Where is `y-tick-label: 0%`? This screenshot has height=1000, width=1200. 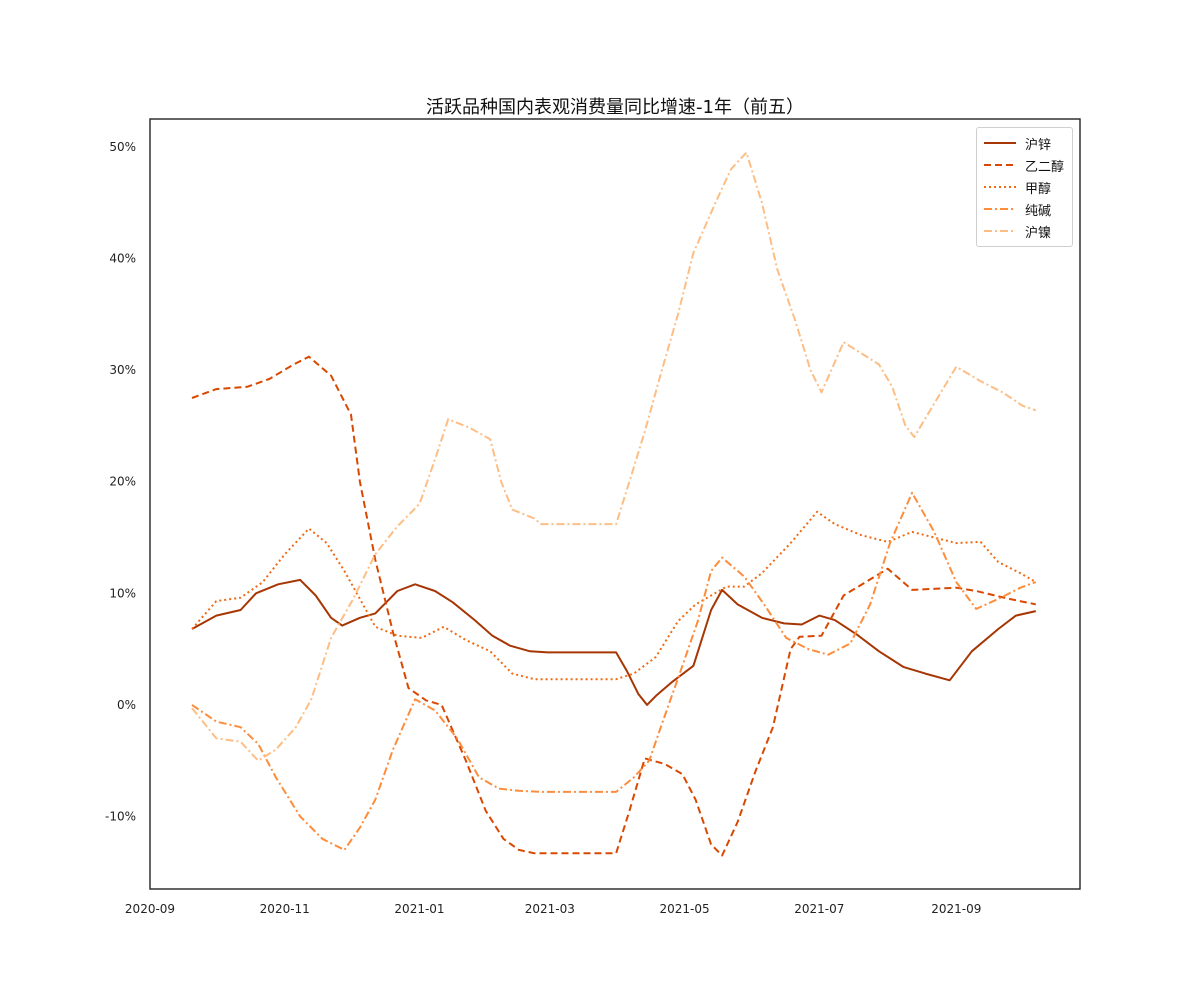
y-tick-label: 0% is located at coordinates (126, 705).